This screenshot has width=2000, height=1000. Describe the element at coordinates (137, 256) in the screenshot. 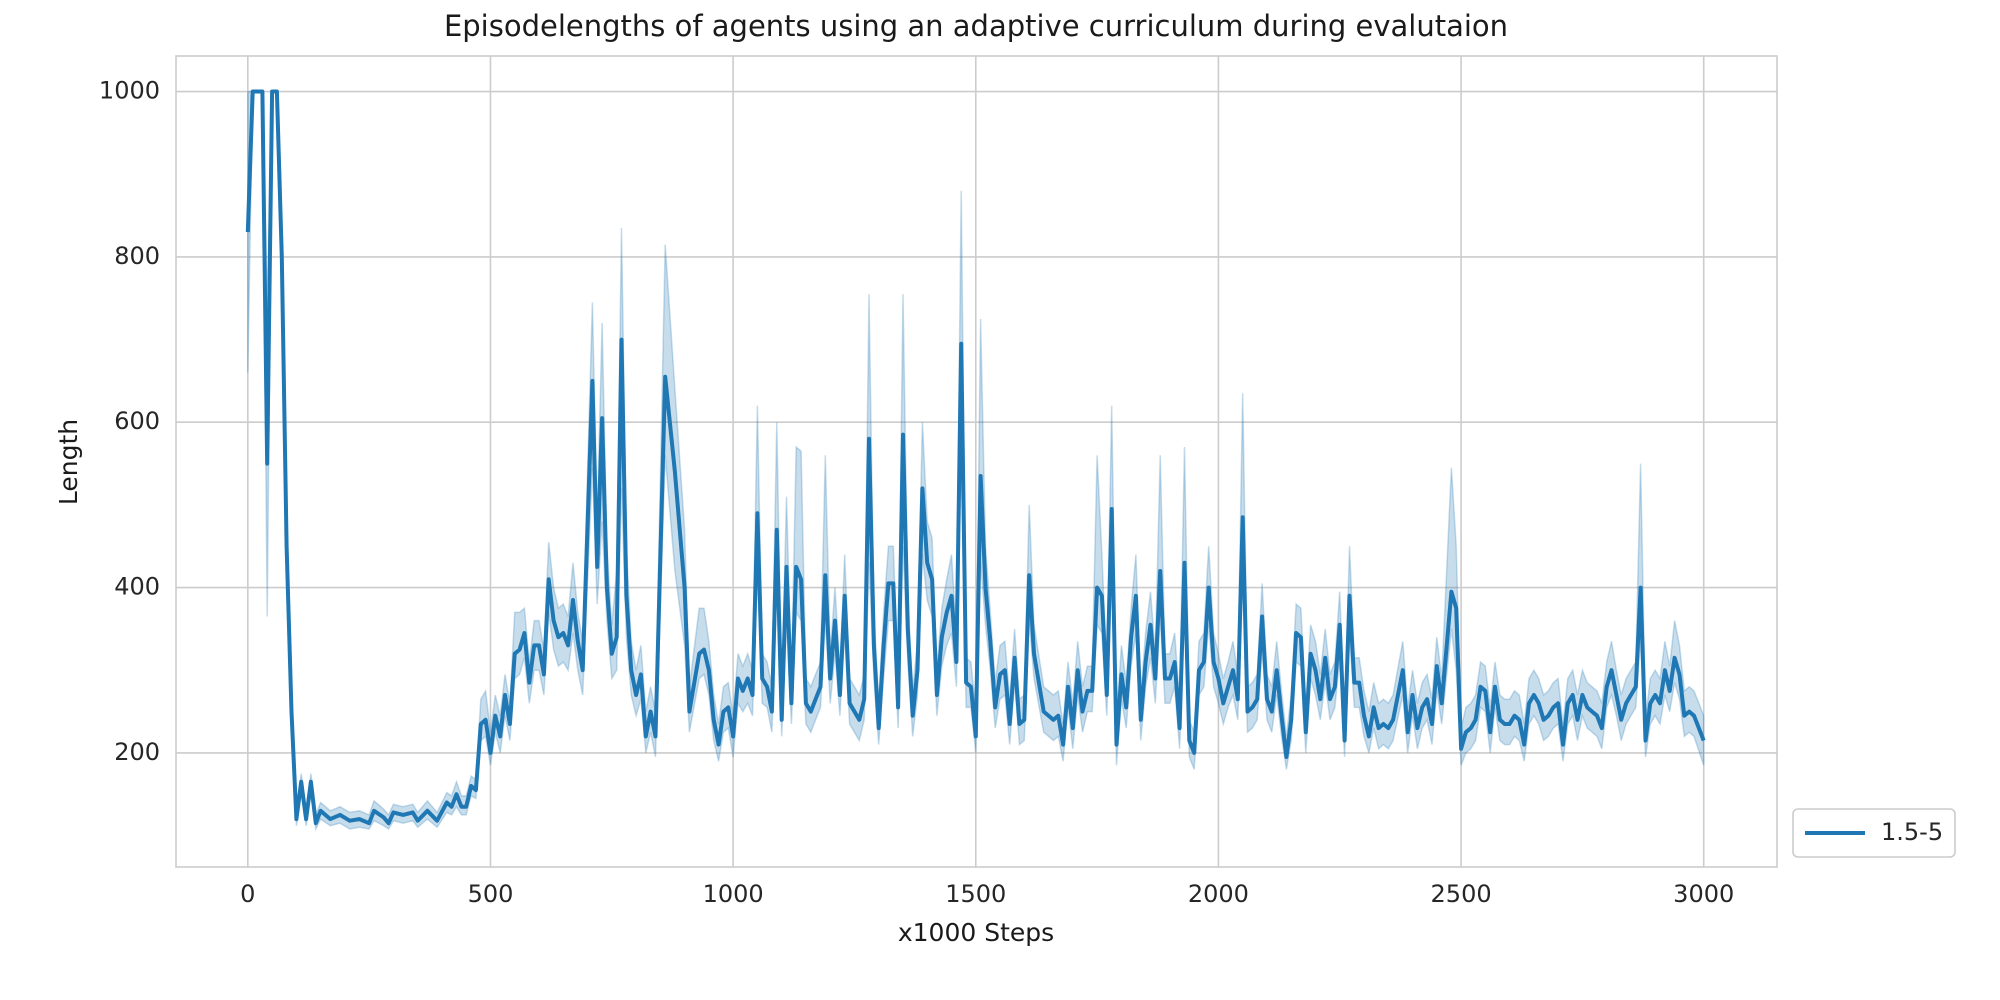

I see `y-tick-label: 800` at that location.